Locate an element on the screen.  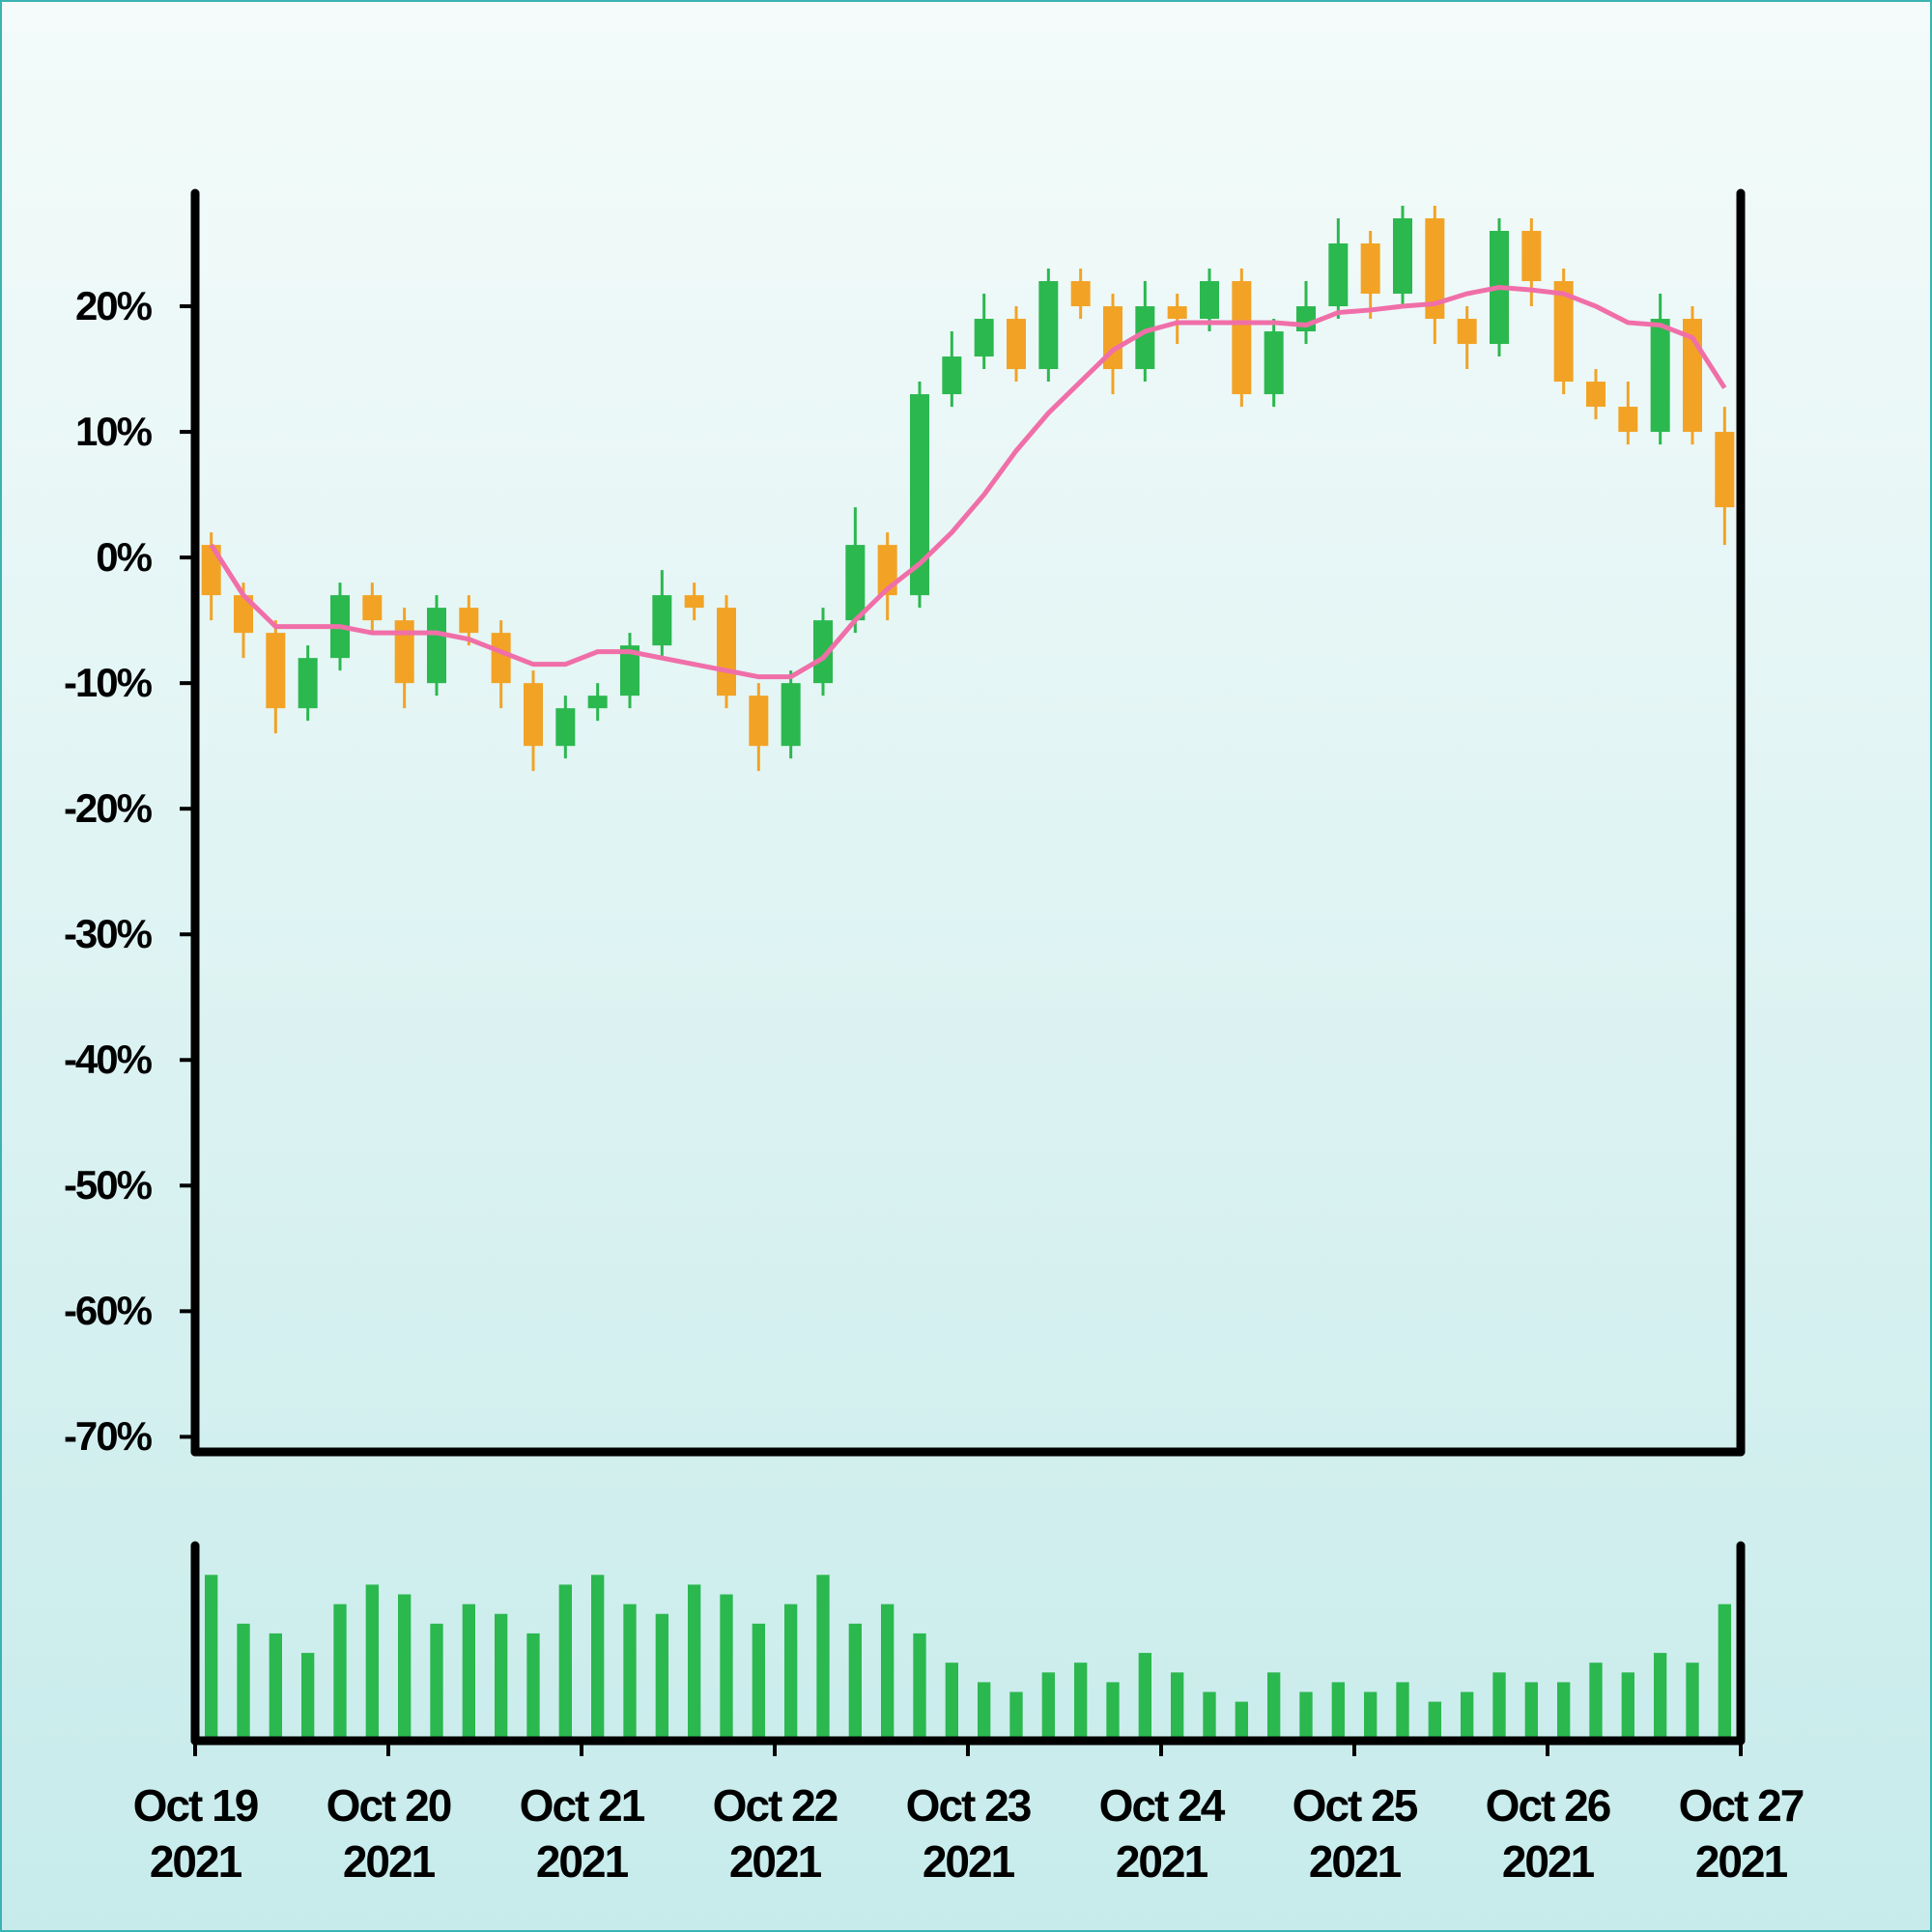
x-tick-label: Oct 25 2021 is located at coordinates (1355, 1833).